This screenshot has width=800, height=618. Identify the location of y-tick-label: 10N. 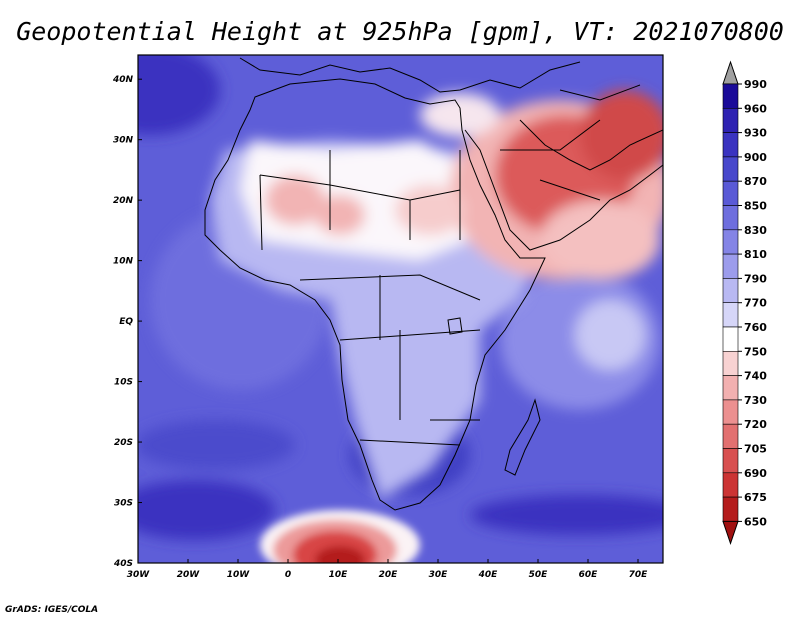
(123, 262).